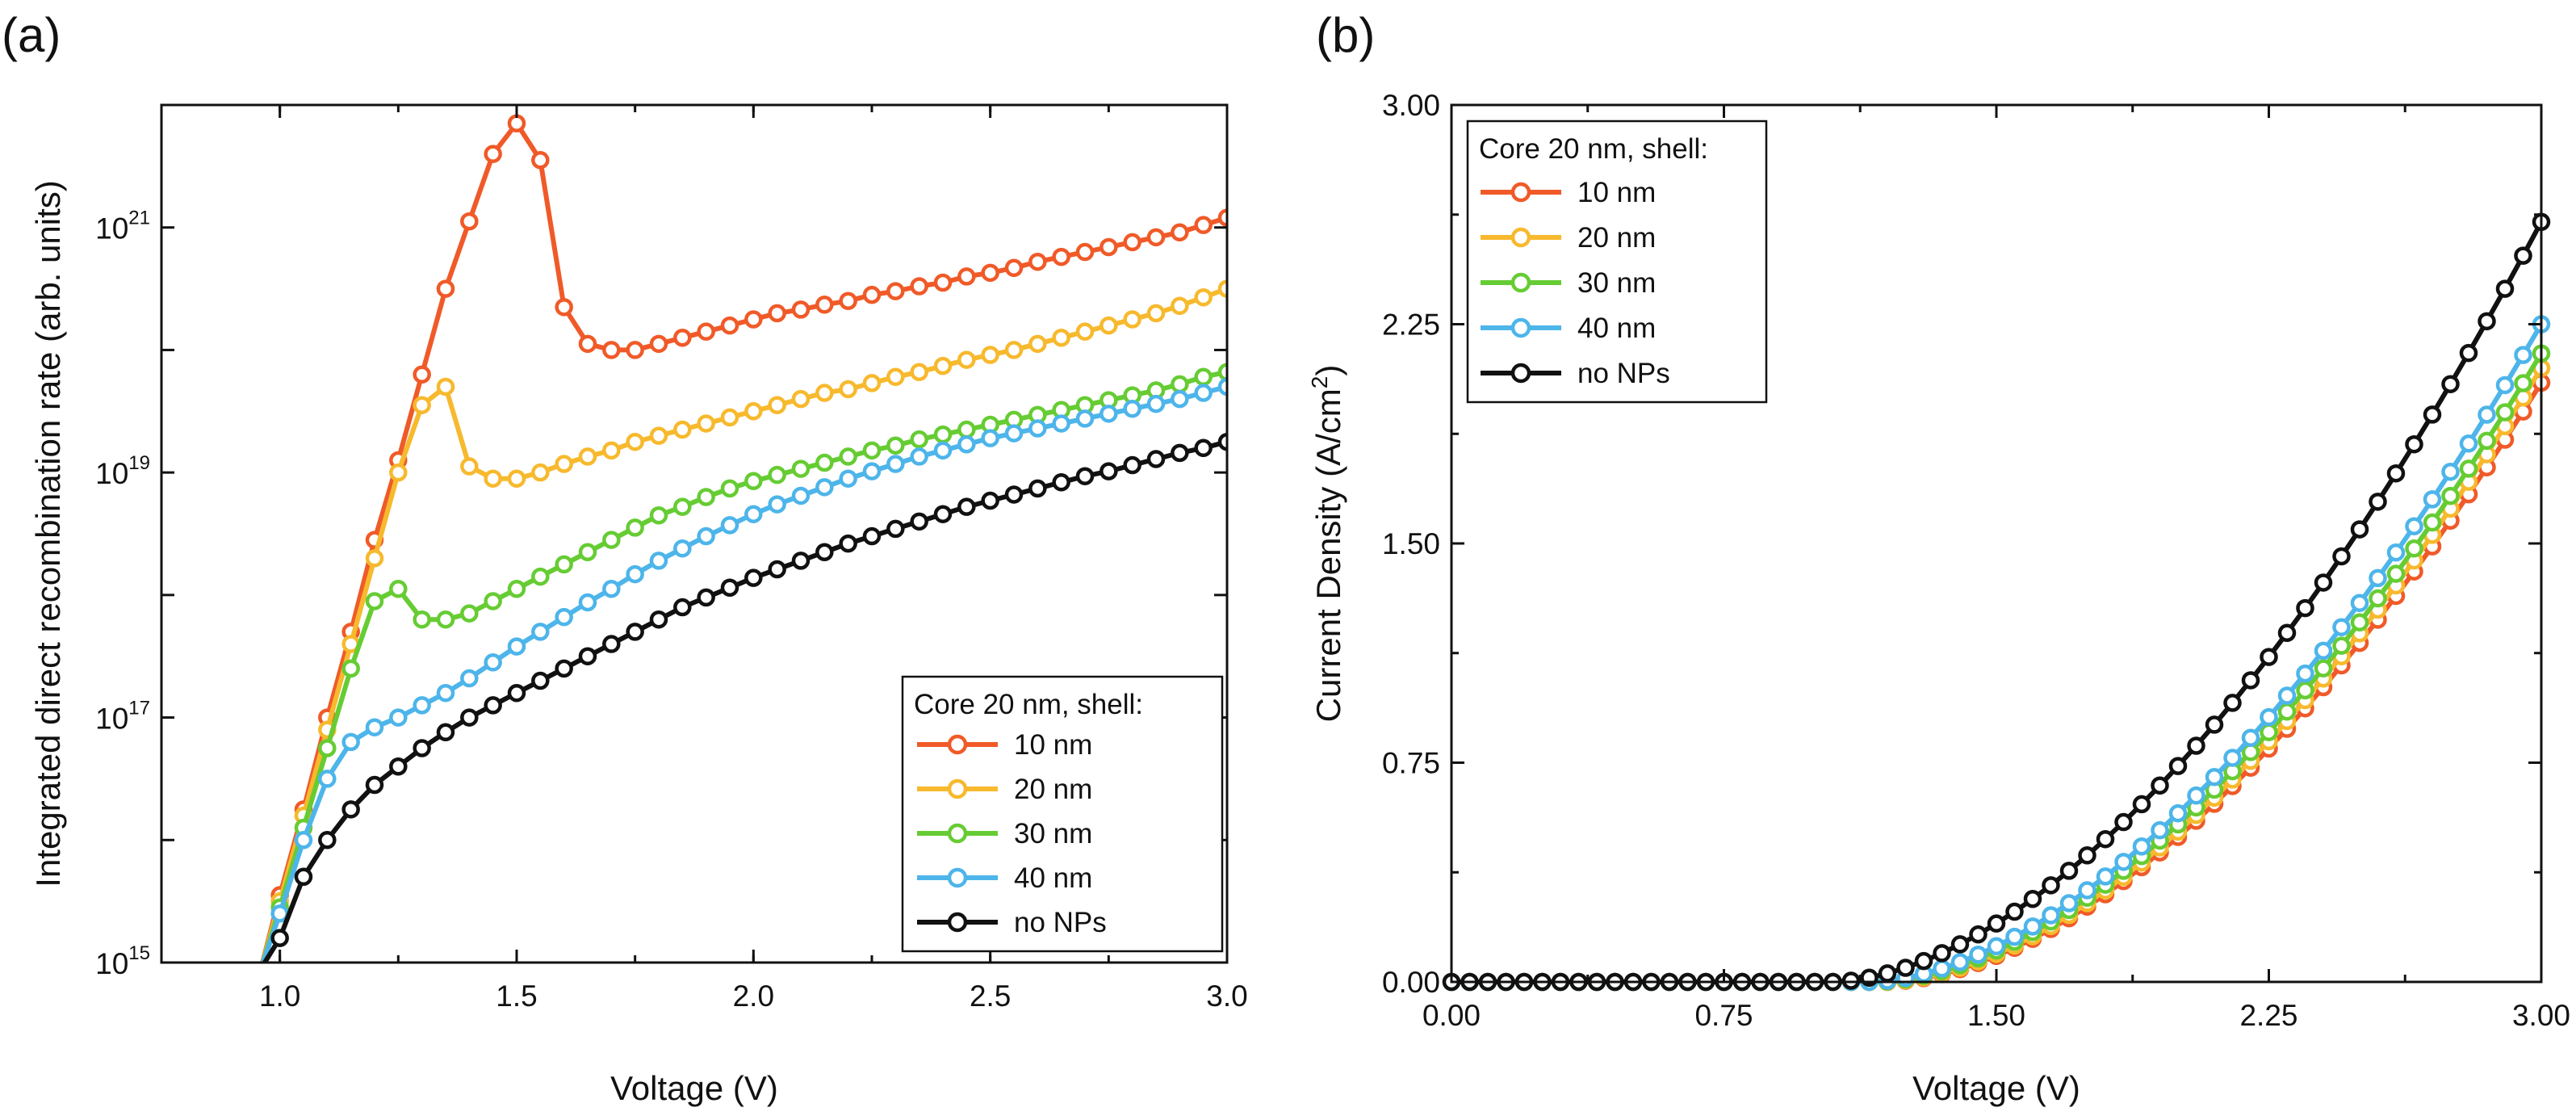 This screenshot has width=2576, height=1120. What do you see at coordinates (957, 833) in the screenshot?
I see `legend-marker-a` at bounding box center [957, 833].